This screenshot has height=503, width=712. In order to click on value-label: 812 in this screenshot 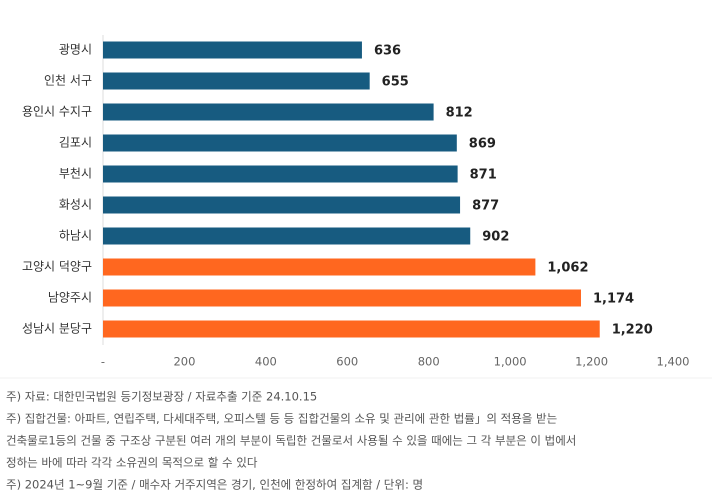, I will do `click(459, 113)`.